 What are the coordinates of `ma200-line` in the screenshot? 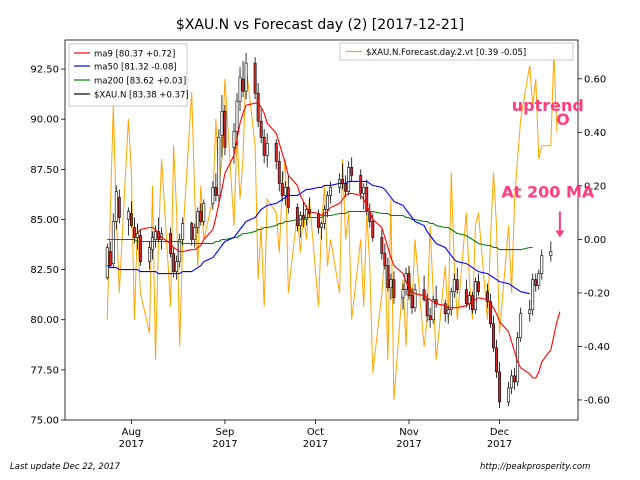 It's located at (320, 230).